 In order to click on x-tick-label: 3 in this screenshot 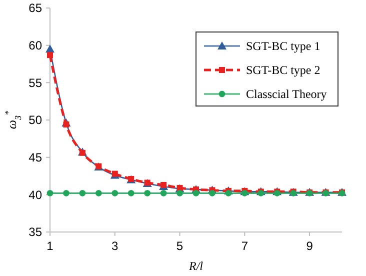, I will do `click(115, 246)`.